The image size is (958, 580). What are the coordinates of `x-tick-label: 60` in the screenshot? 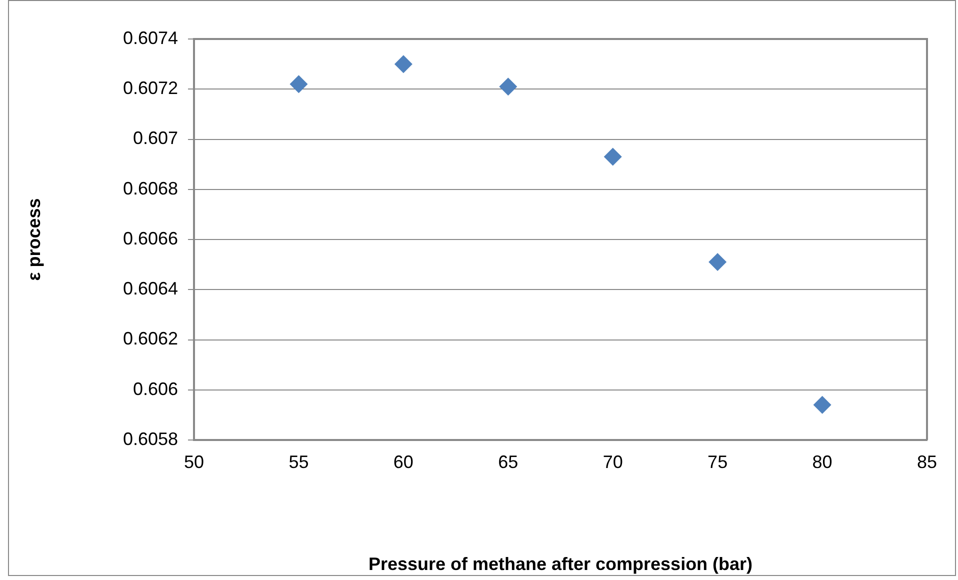 It's located at (403, 462).